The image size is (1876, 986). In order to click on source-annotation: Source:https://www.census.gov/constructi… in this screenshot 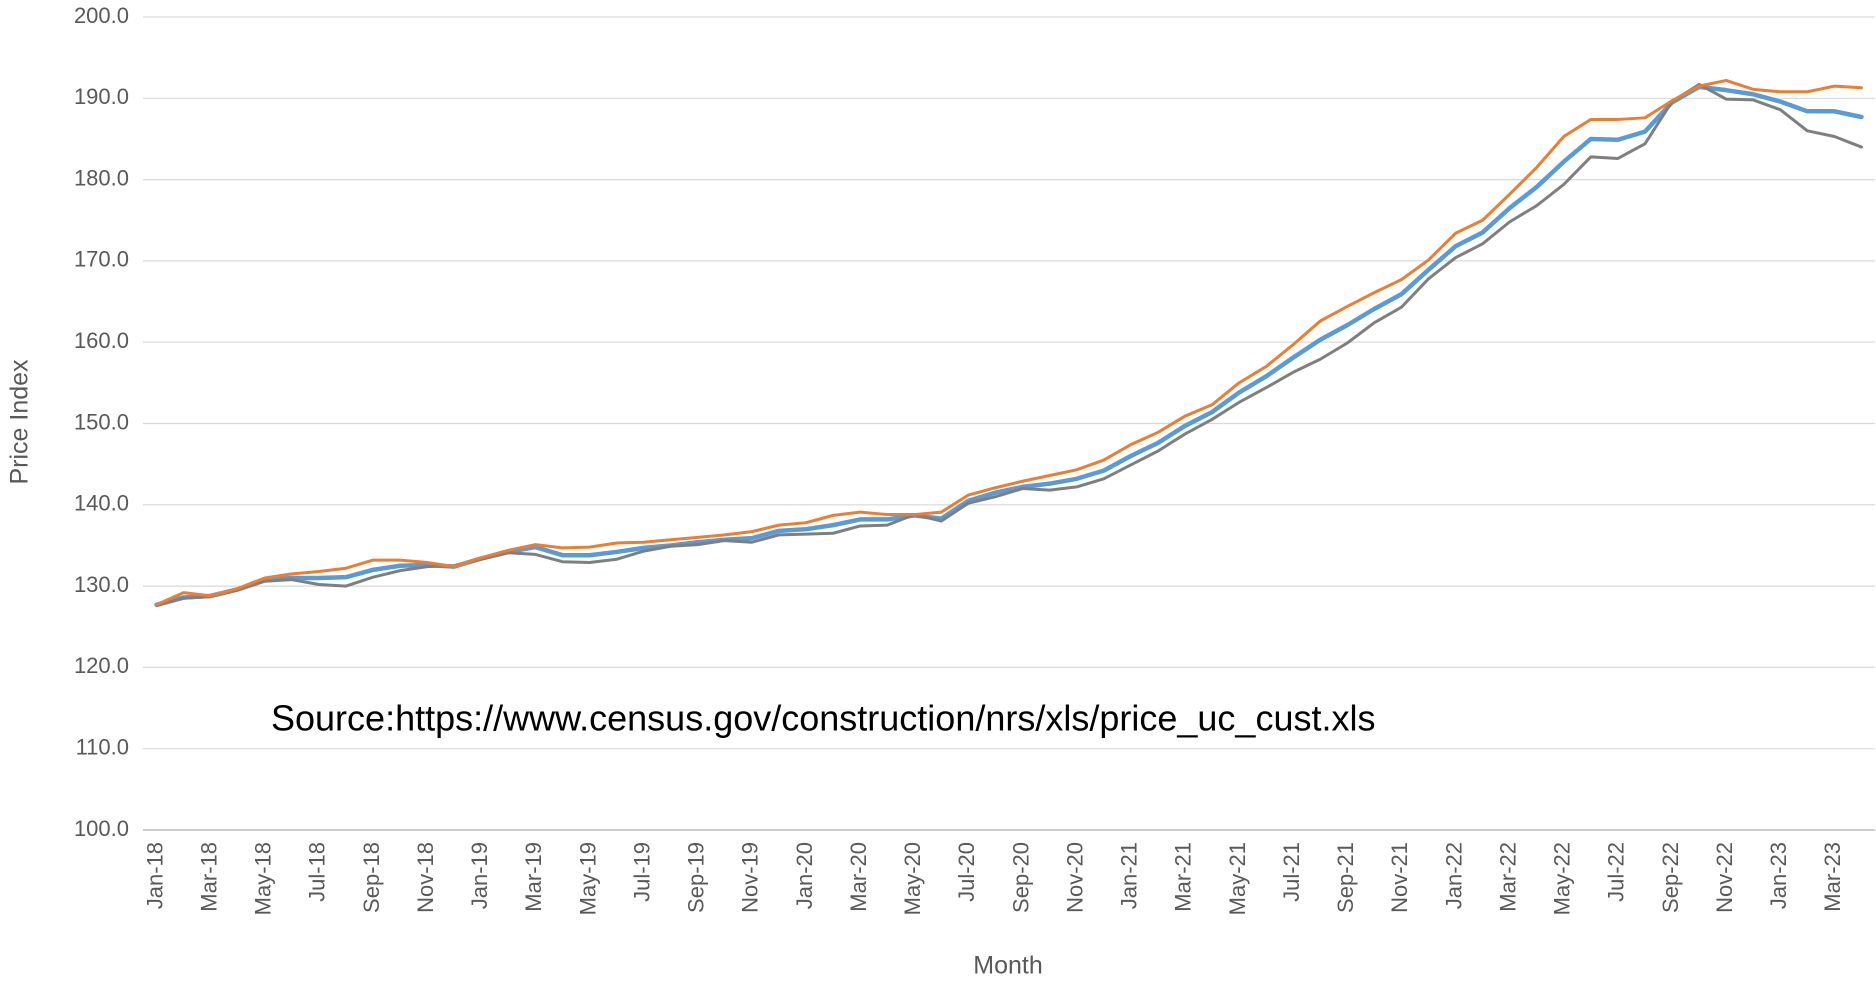, I will do `click(823, 718)`.